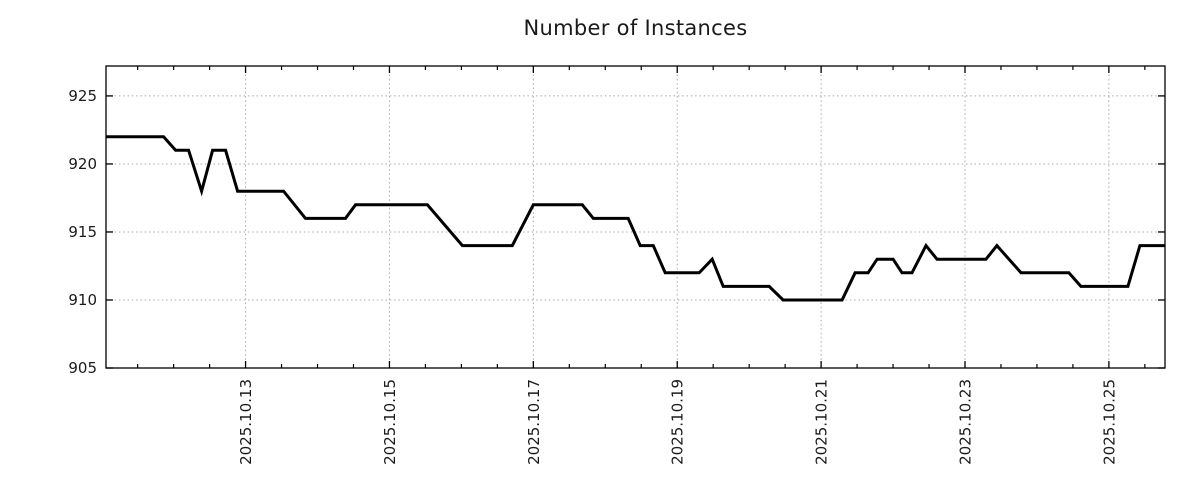 This screenshot has width=1200, height=500. I want to click on x-tick-label: 2025.10.21, so click(822, 422).